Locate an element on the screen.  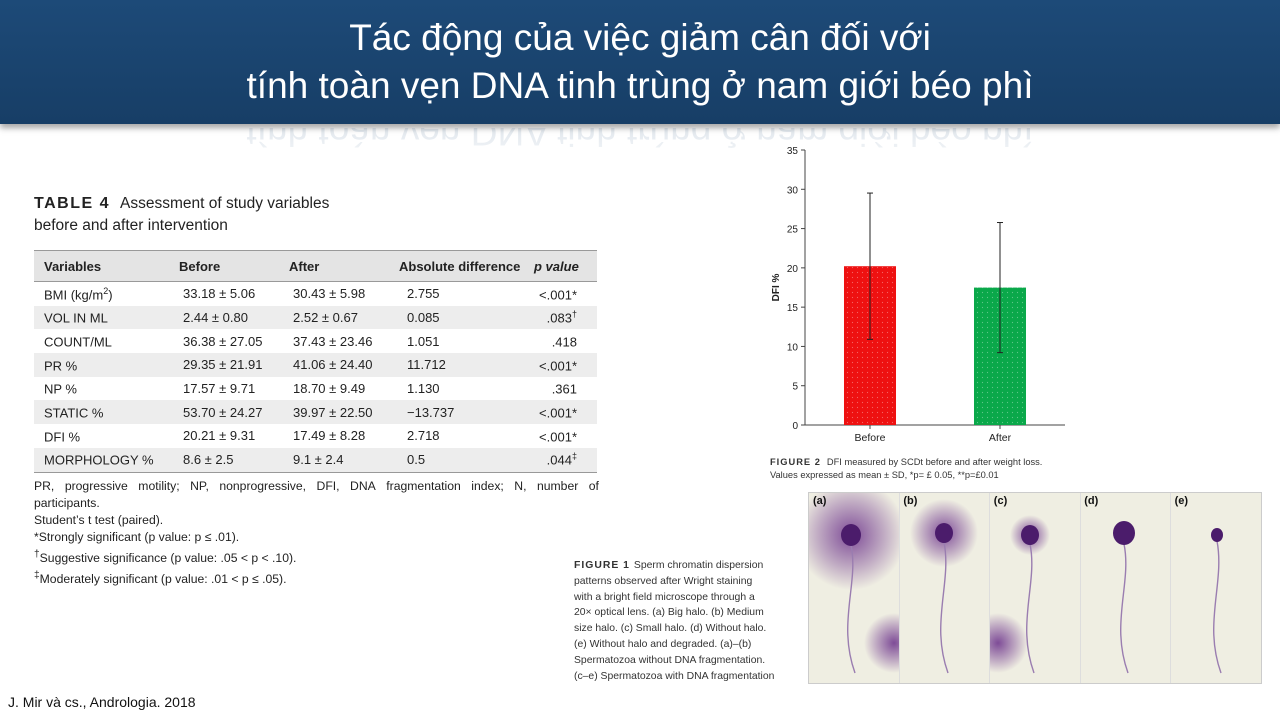
footnote-word: DNA is located at coordinates (363, 486).